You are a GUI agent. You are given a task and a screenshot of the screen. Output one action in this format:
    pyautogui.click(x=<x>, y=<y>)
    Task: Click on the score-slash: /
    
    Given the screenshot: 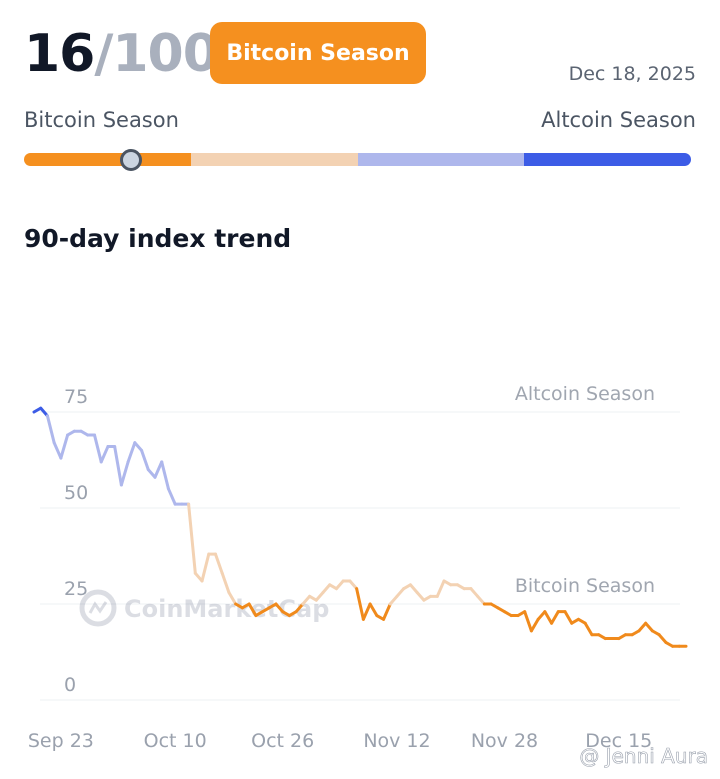 What is the action you would take?
    pyautogui.click(x=103, y=54)
    